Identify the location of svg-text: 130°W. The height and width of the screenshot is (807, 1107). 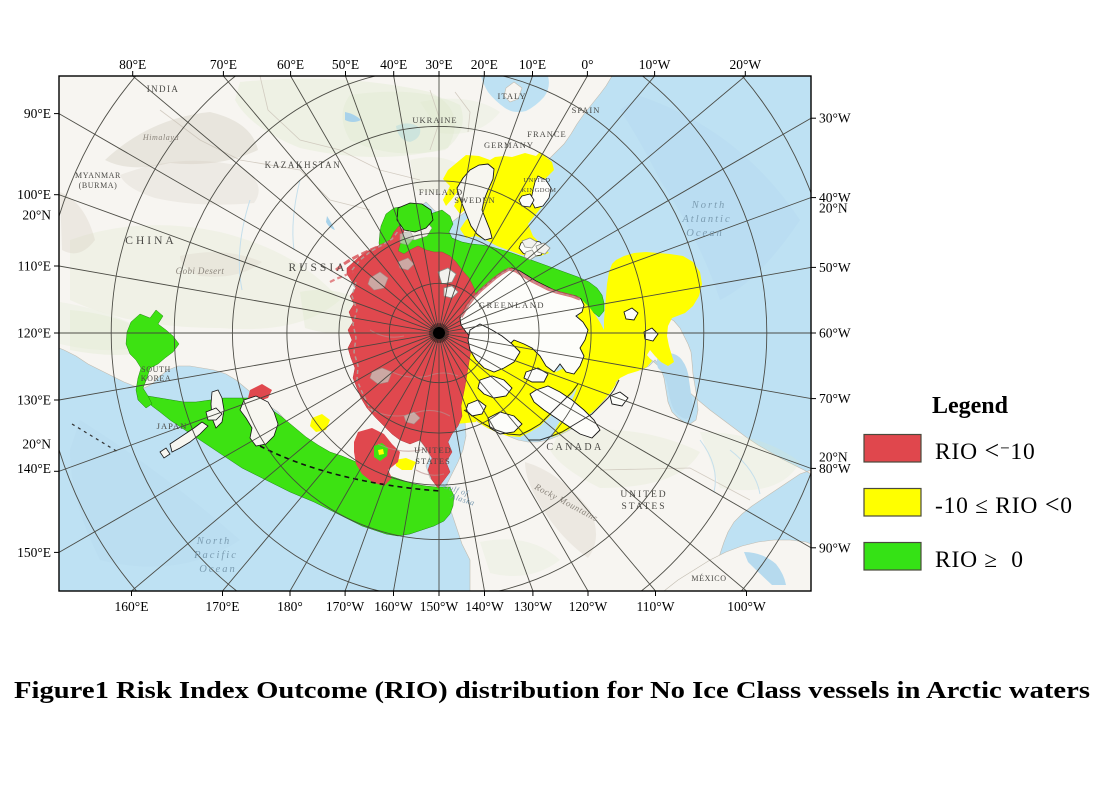
(533, 606).